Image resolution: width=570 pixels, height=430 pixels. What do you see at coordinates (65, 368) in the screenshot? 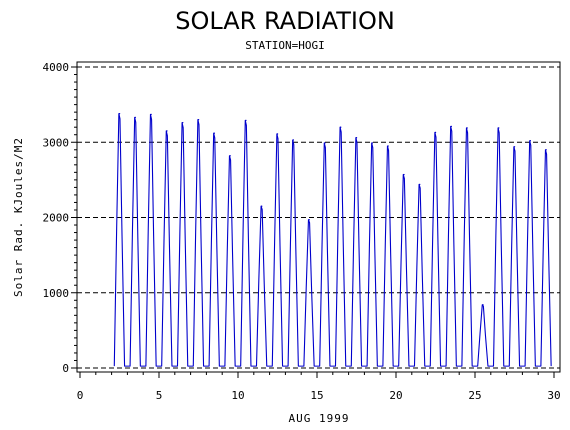
I see `y-tick-label-0: 0` at bounding box center [65, 368].